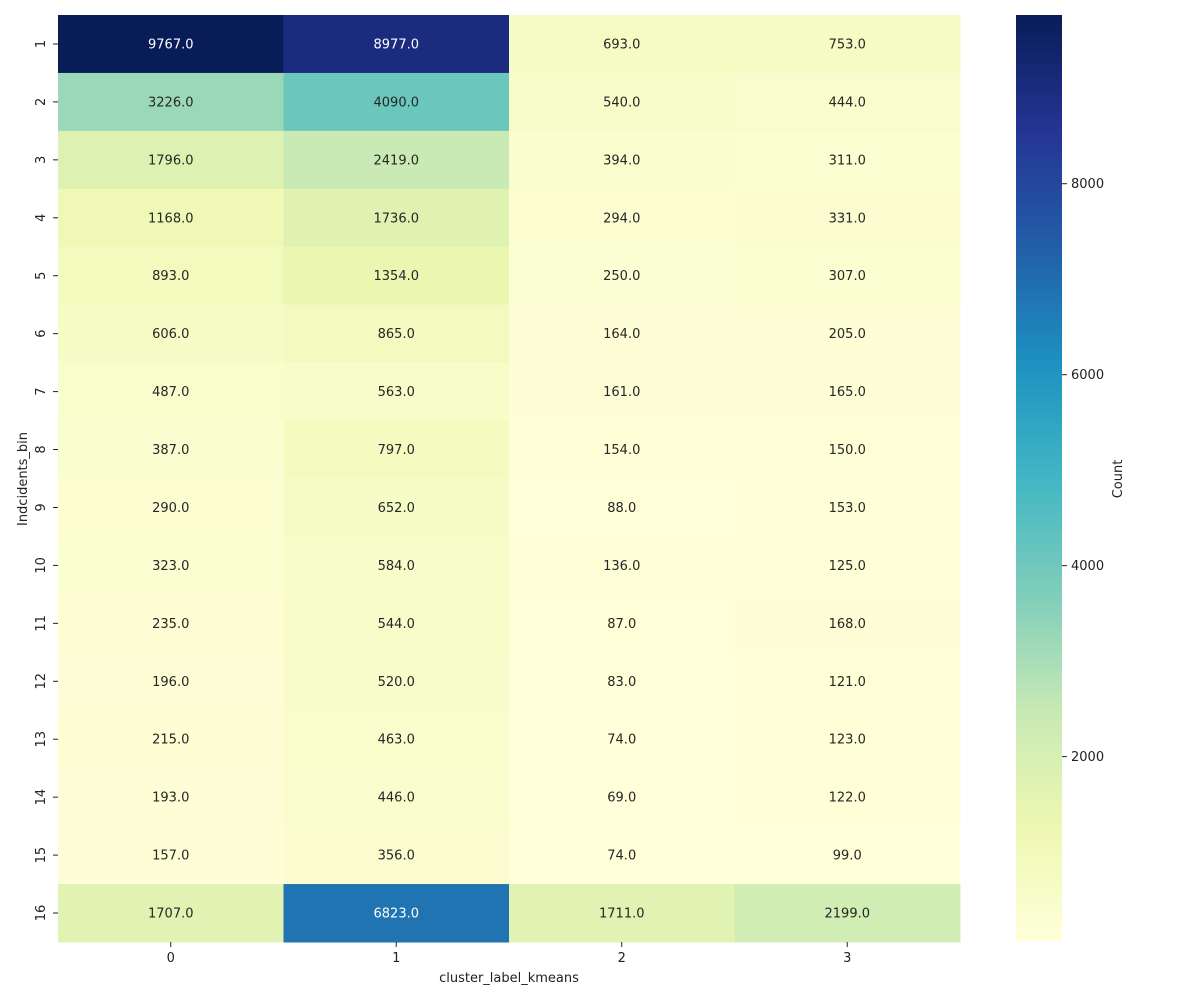 This screenshot has width=1200, height=1000. What do you see at coordinates (847, 44) in the screenshot?
I see `cell-value-label: 753.0` at bounding box center [847, 44].